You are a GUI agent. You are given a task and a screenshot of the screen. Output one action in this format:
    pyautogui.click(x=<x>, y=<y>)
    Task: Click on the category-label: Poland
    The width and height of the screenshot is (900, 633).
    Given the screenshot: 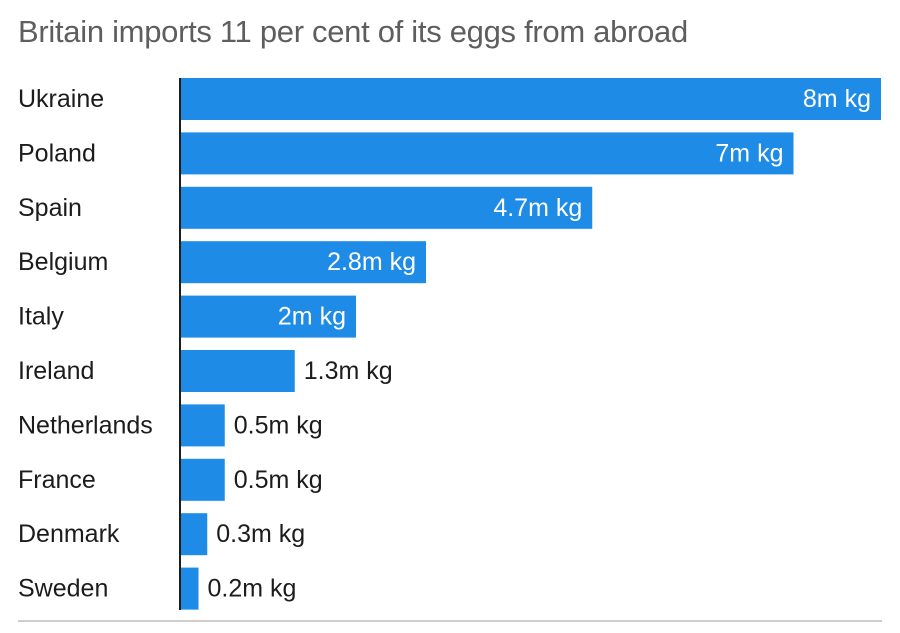 What is the action you would take?
    pyautogui.click(x=57, y=153)
    